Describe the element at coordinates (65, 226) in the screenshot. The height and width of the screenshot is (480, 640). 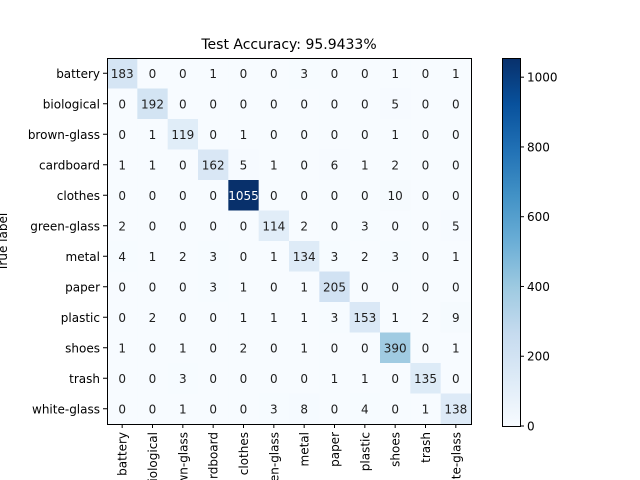
I see `y-tick-label: green-glass` at that location.